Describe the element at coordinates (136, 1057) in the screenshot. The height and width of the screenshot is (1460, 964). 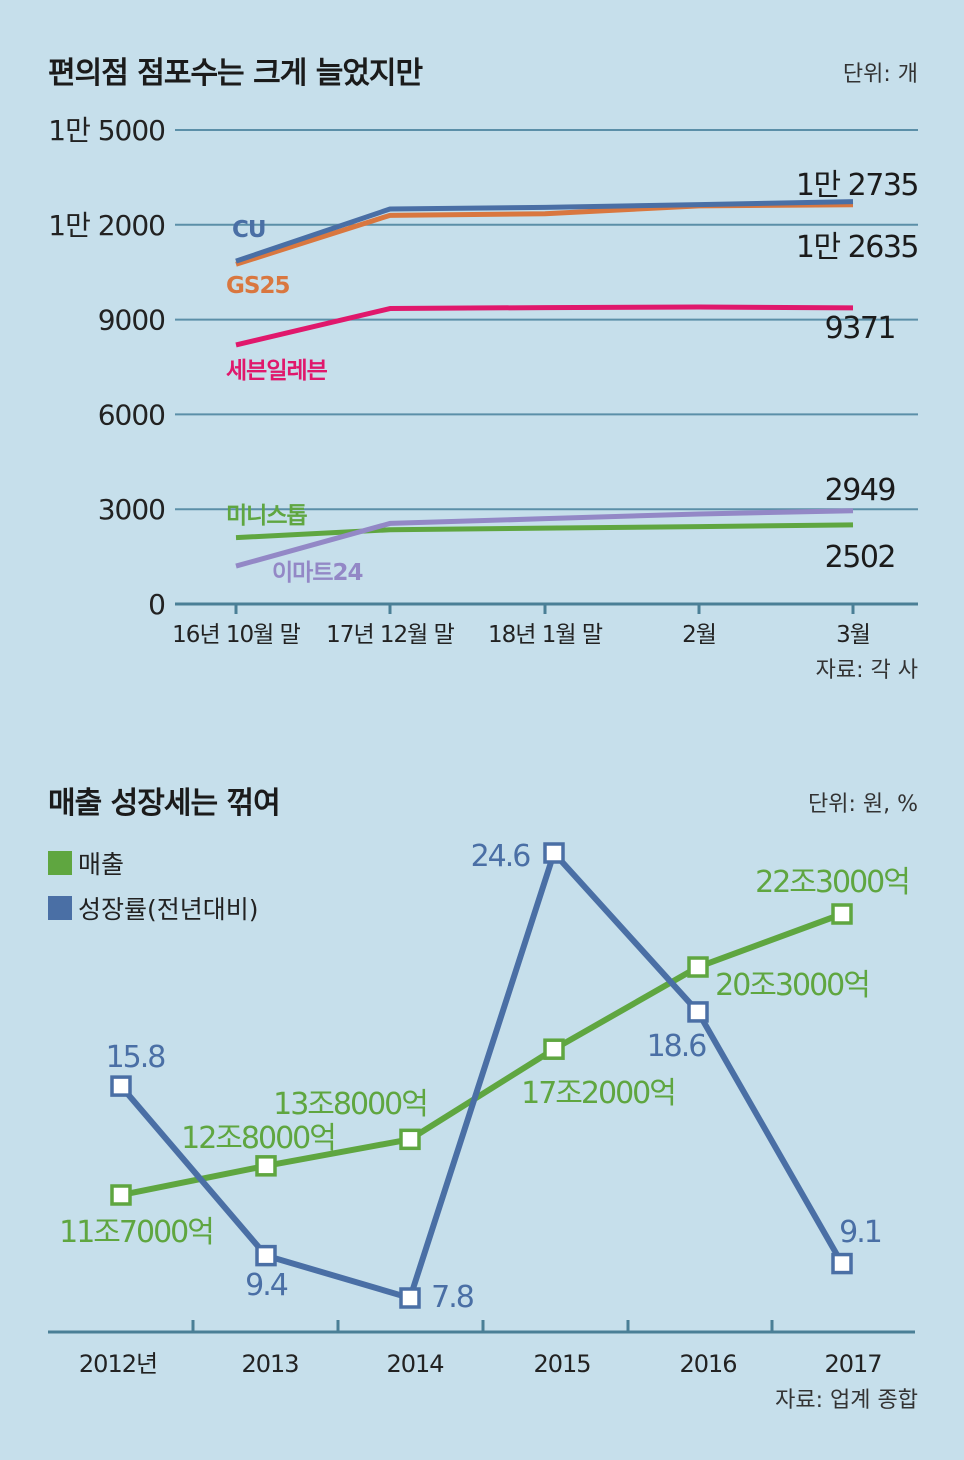
I see `growth-value-label: 15.8` at that location.